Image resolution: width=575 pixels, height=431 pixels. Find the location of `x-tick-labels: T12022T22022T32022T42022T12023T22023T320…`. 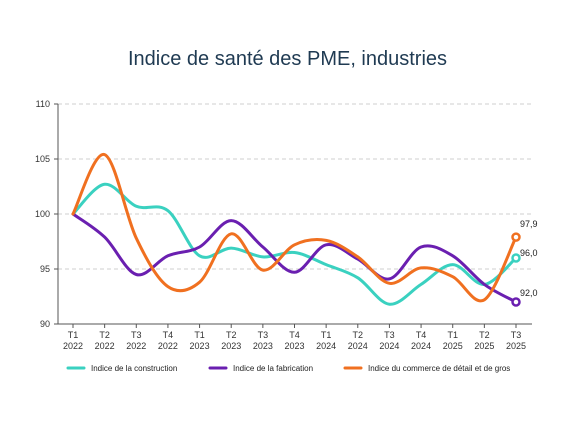

x-tick-labels: T12022T22022T32022T42022T12023T22023T320… is located at coordinates (294, 340).